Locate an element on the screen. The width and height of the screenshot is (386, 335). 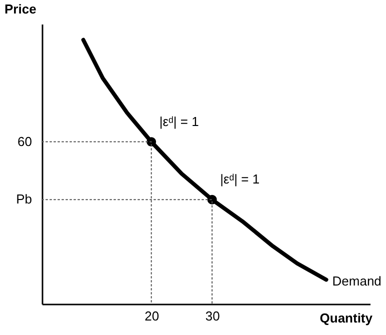
y-axis-title: Price is located at coordinates (20, 9).